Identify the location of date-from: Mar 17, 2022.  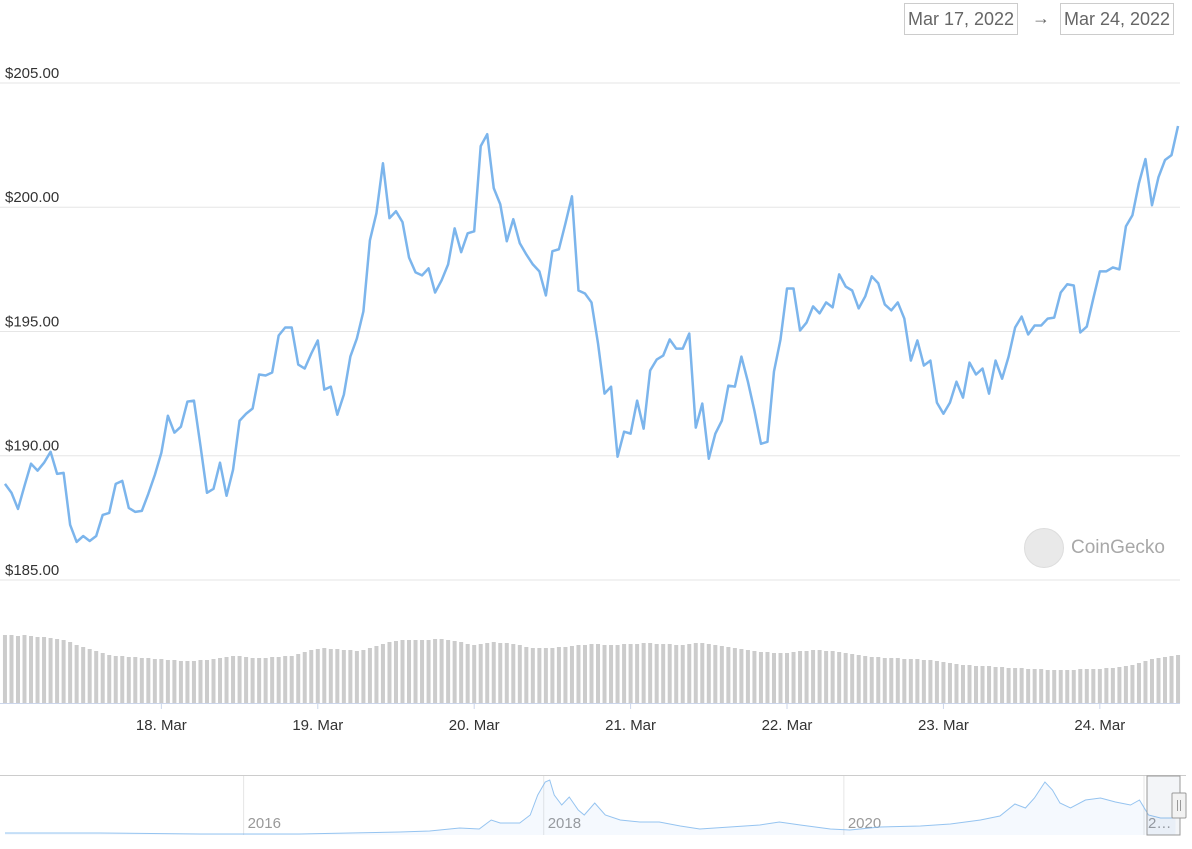
(961, 19).